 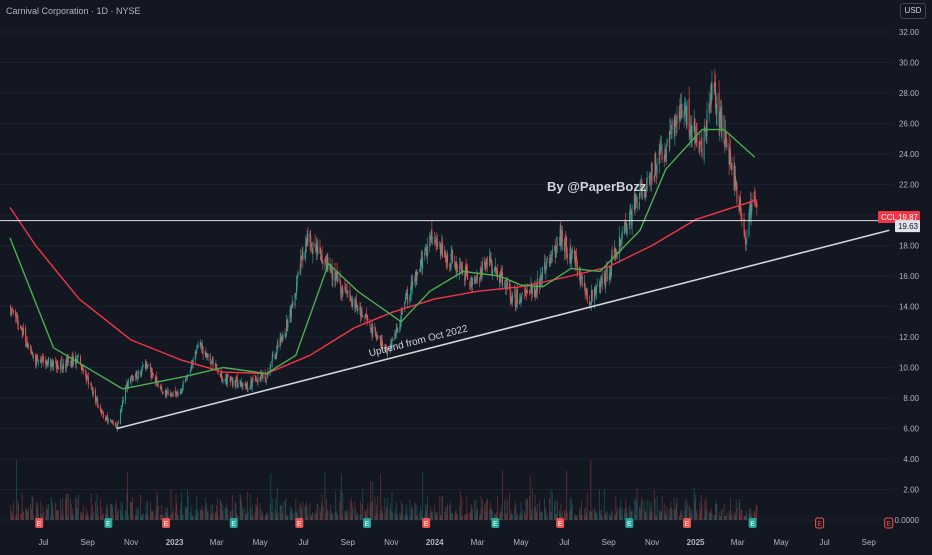 What do you see at coordinates (911, 429) in the screenshot?
I see `price-axis-label: 6.00` at bounding box center [911, 429].